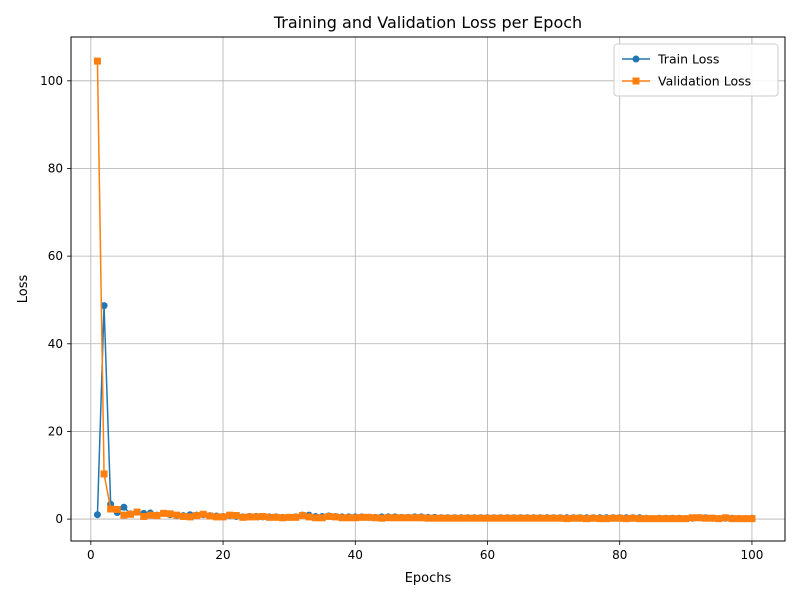 Image resolution: width=800 pixels, height=604 pixels. I want to click on x-tick-label: 100, so click(751, 555).